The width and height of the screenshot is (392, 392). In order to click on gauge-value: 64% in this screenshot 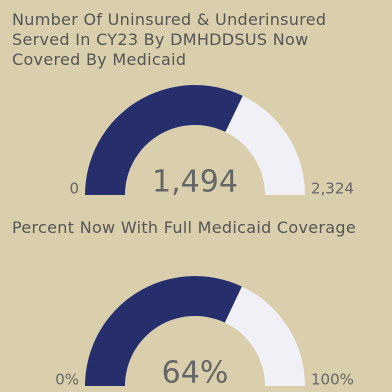, I will do `click(195, 373)`.